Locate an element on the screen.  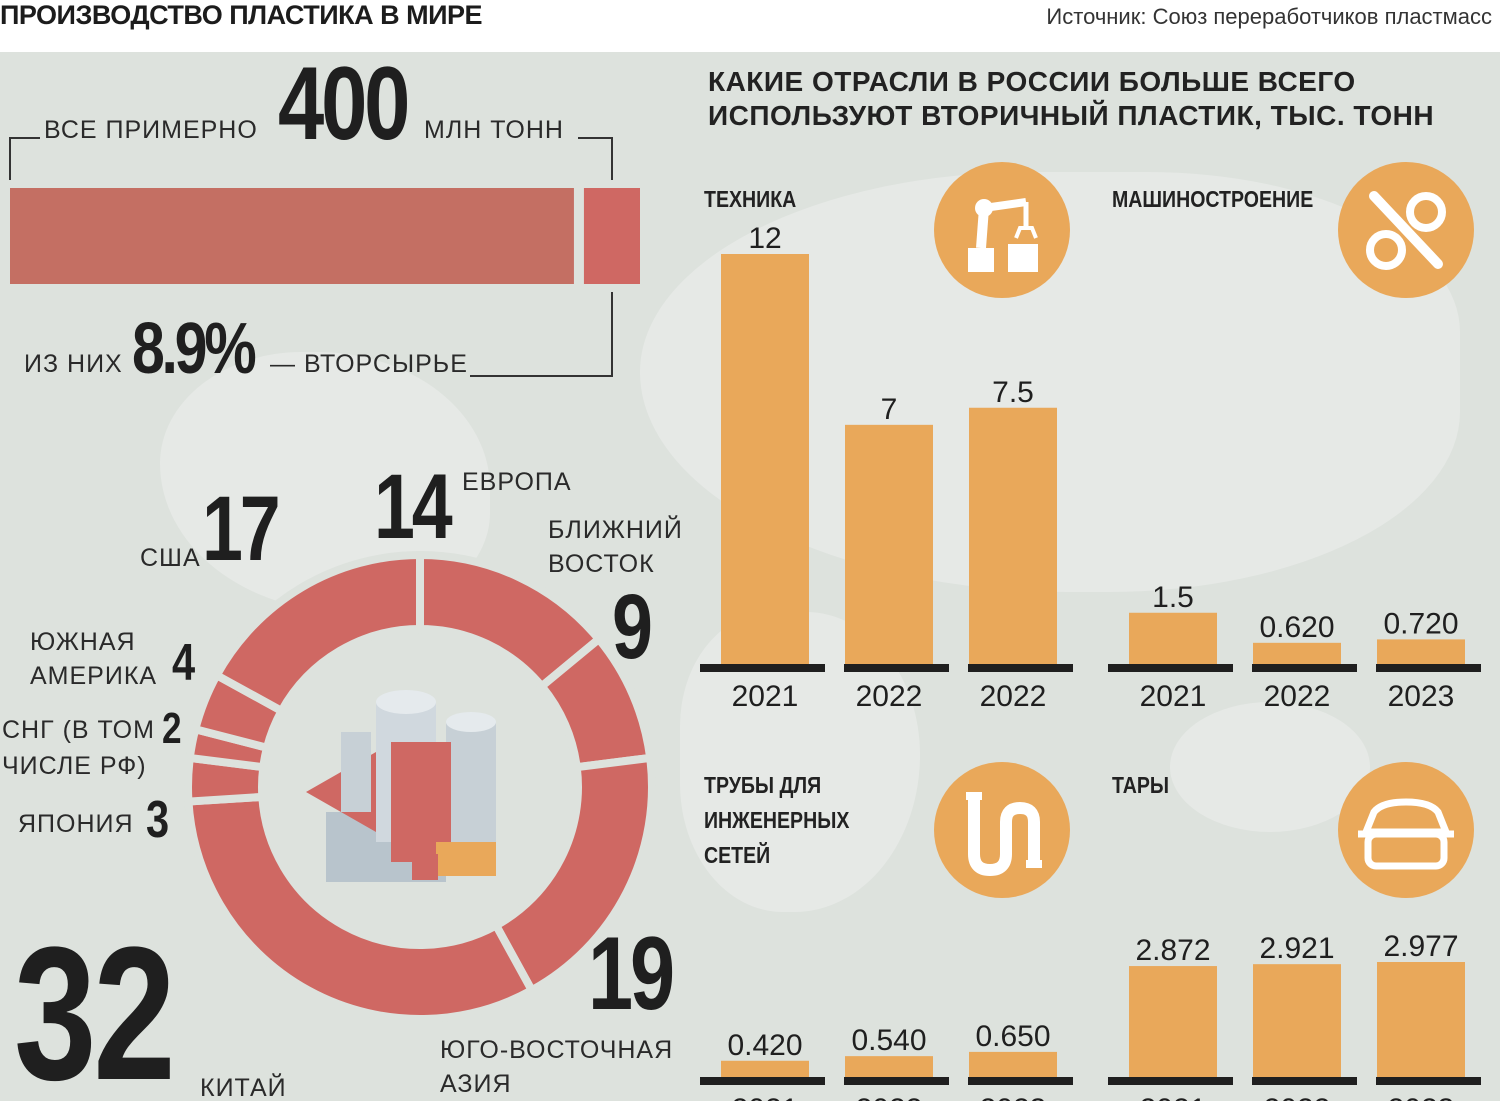
label-middle-east-2: ВОСТОК is located at coordinates (601, 564).